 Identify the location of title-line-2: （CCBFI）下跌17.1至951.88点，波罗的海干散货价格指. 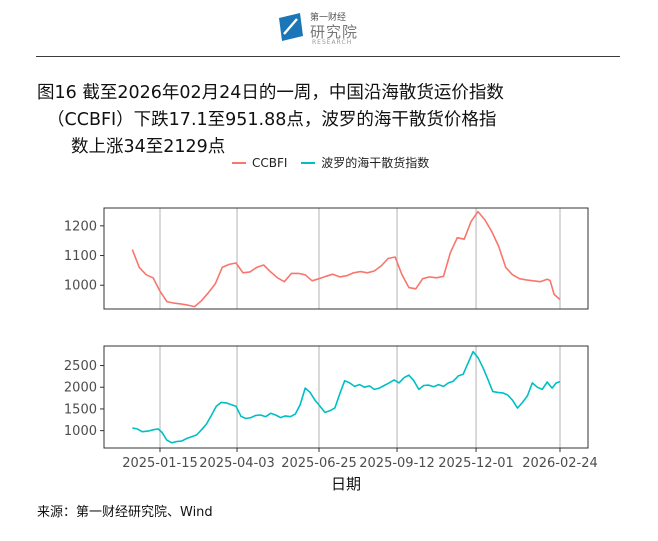
(272, 120).